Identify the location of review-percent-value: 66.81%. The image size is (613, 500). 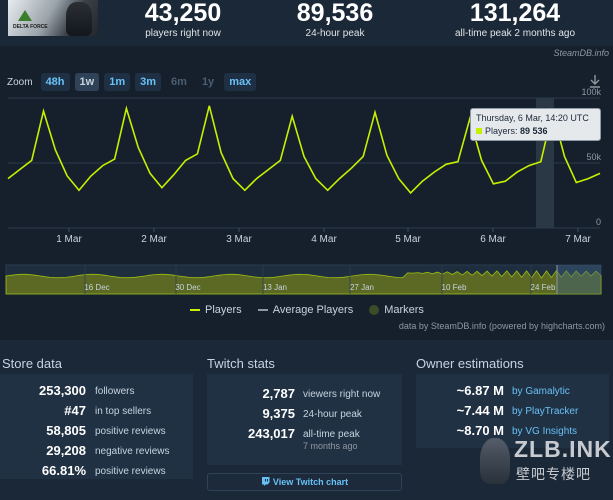
(63, 470).